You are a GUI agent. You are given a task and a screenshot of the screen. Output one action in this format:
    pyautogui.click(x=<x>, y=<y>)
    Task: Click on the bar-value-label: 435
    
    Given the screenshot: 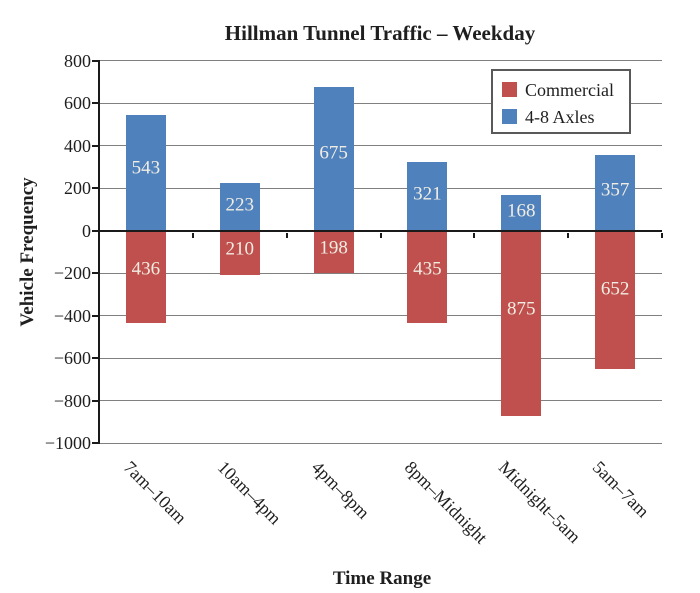 What is the action you would take?
    pyautogui.click(x=427, y=269)
    